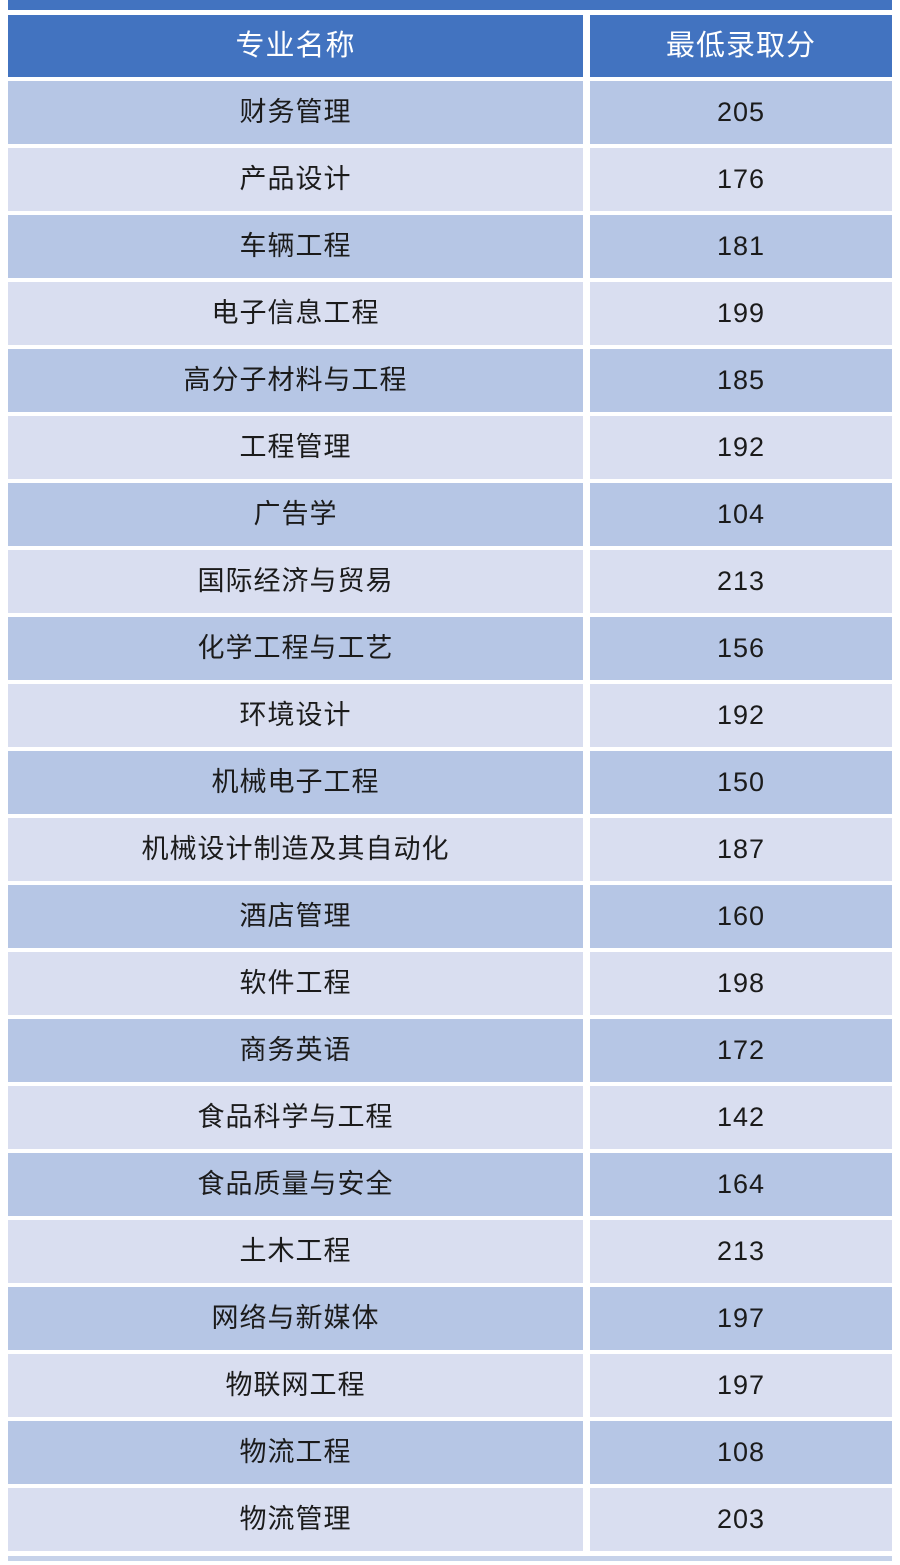 The image size is (900, 1565). What do you see at coordinates (295, 1050) in the screenshot?
I see `major-cell: 商务英语` at bounding box center [295, 1050].